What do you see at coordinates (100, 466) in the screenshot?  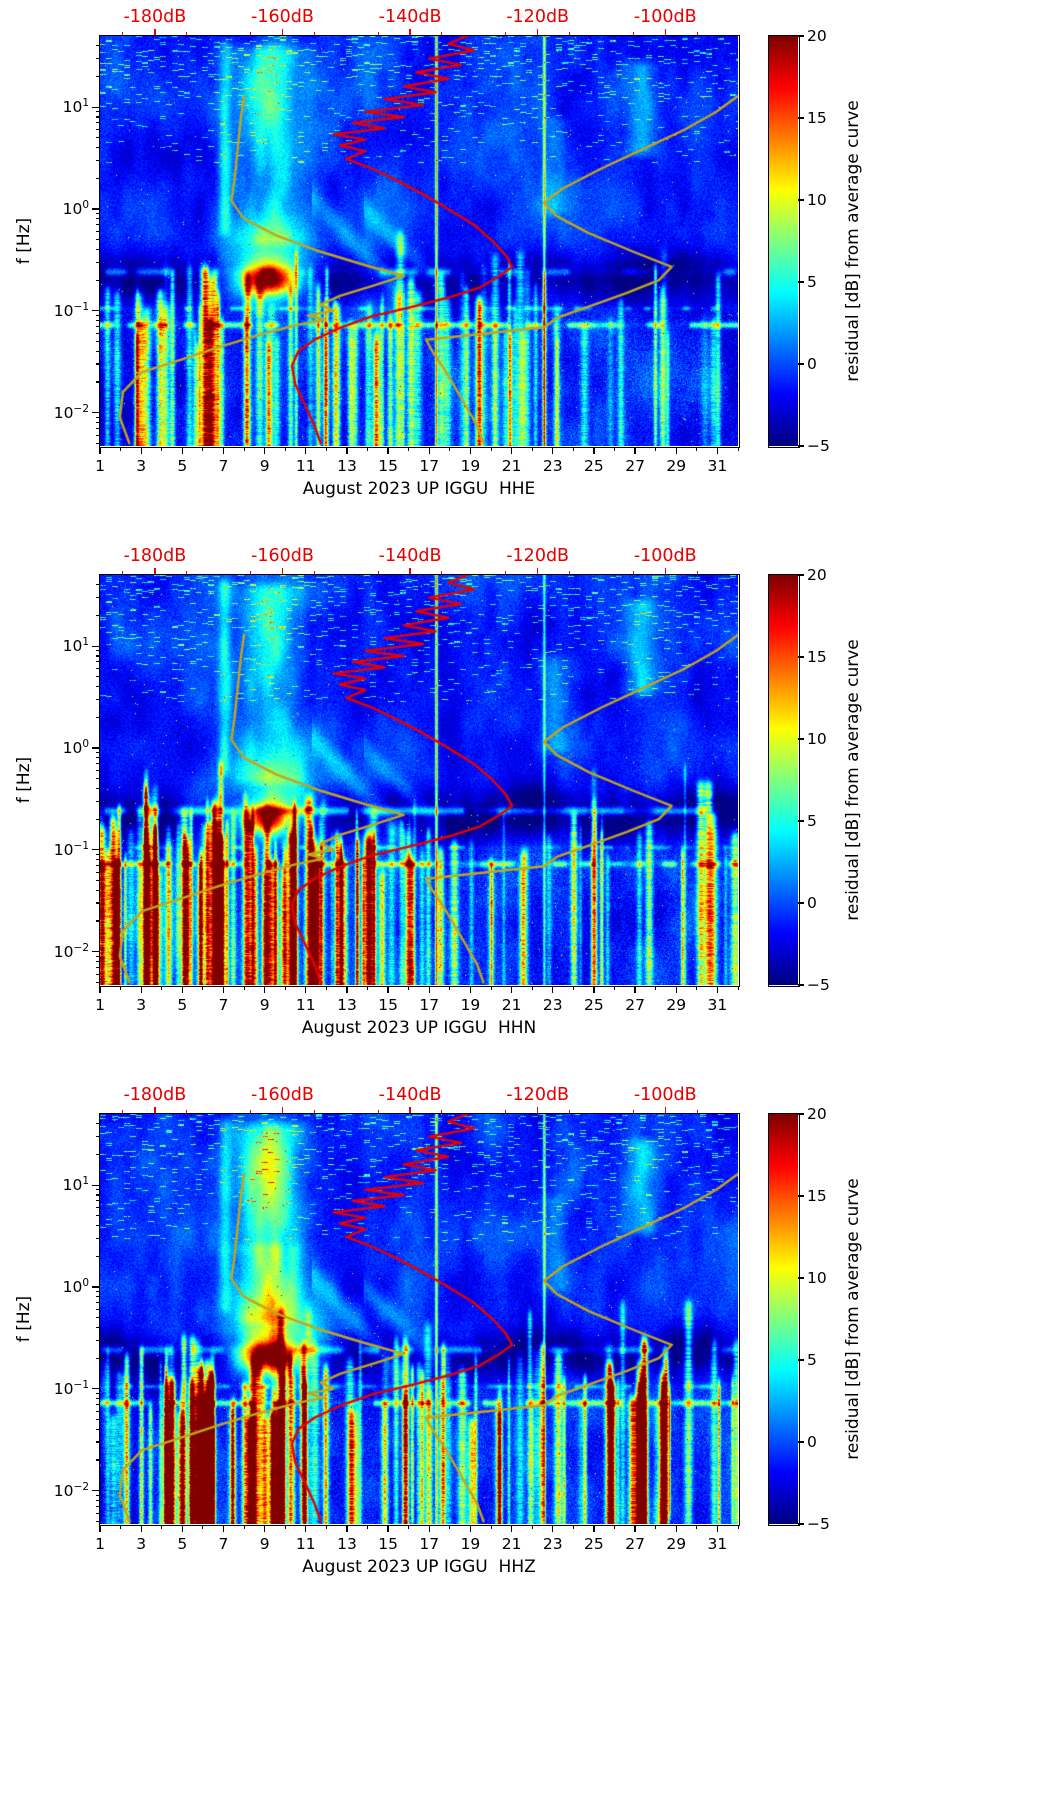 I see `x-tick-label: 1` at bounding box center [100, 466].